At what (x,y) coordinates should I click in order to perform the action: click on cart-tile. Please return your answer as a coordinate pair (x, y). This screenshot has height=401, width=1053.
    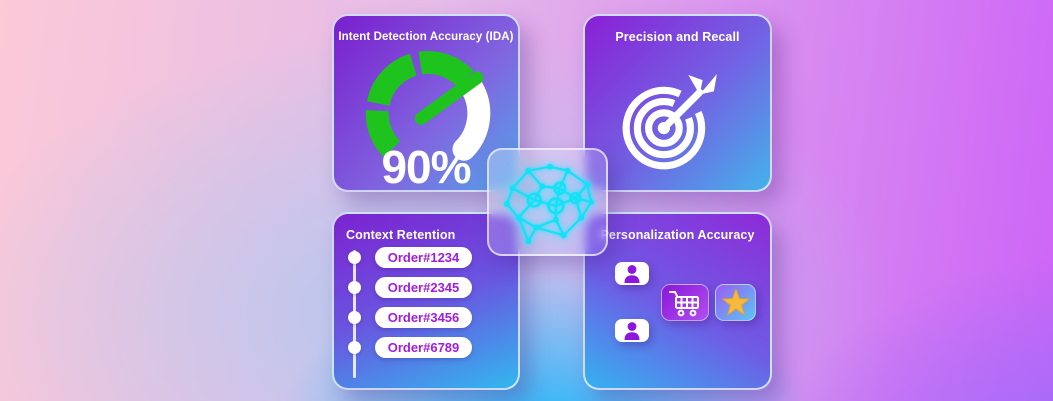
    Looking at the image, I should click on (685, 302).